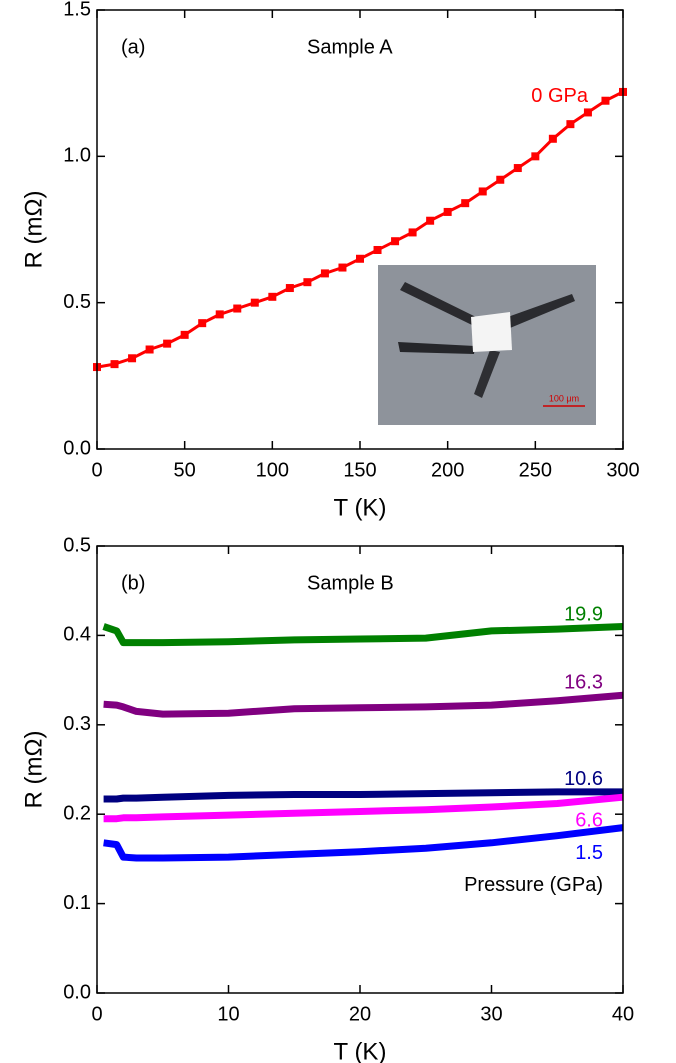 The width and height of the screenshot is (676, 1063). I want to click on x-tick-label: 300, so click(622, 470).